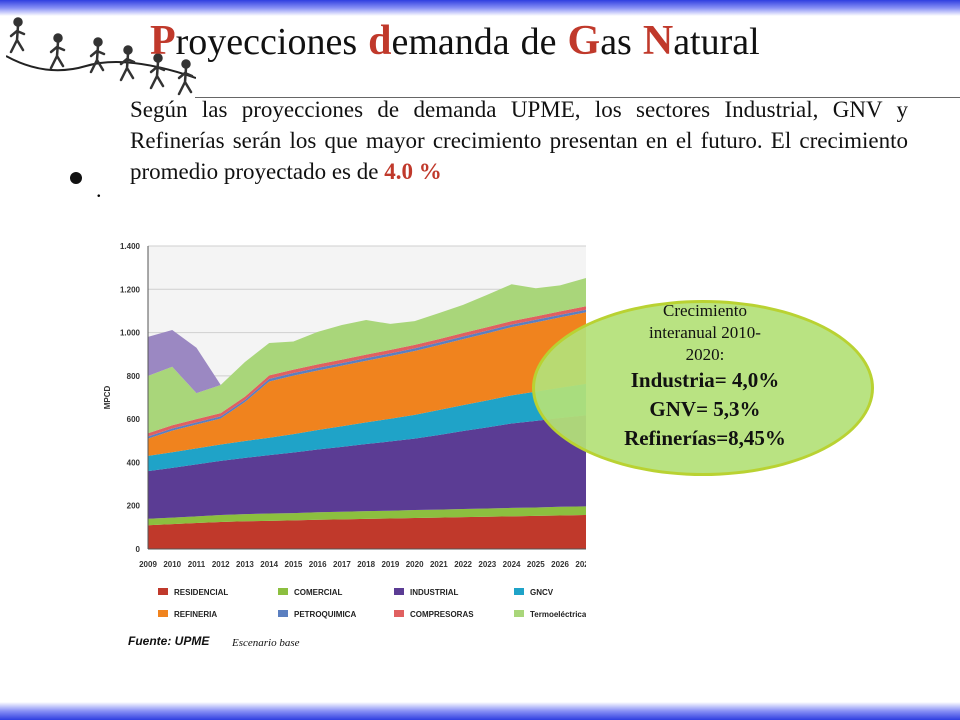  Describe the element at coordinates (134, 506) in the screenshot. I see `y-tick-label: 200` at that location.